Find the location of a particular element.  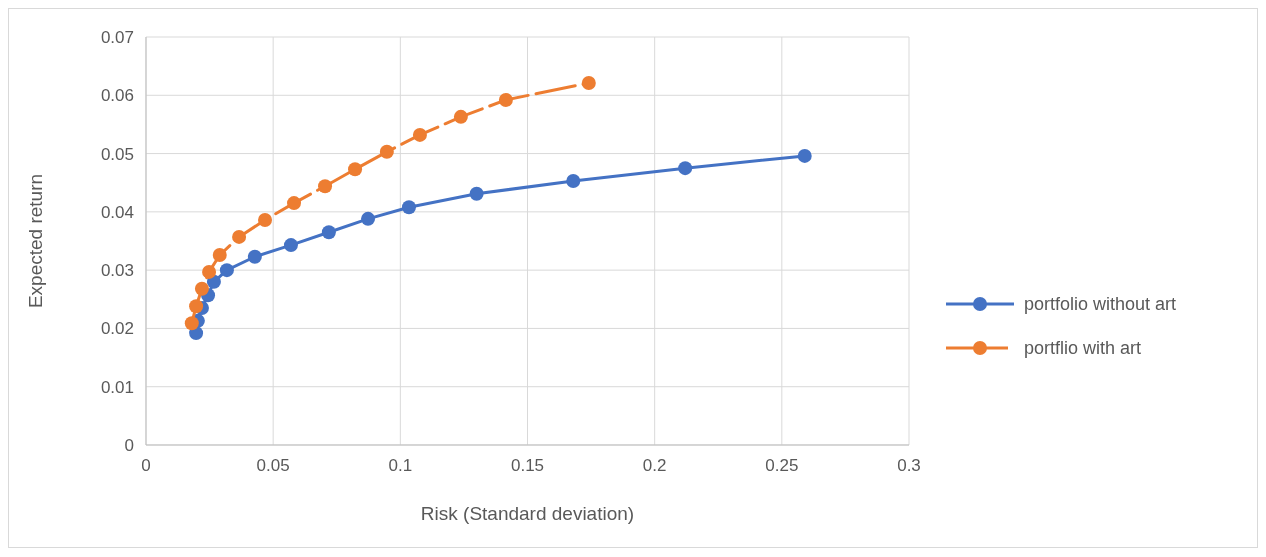

x-tick-label: 0.3 is located at coordinates (909, 465).